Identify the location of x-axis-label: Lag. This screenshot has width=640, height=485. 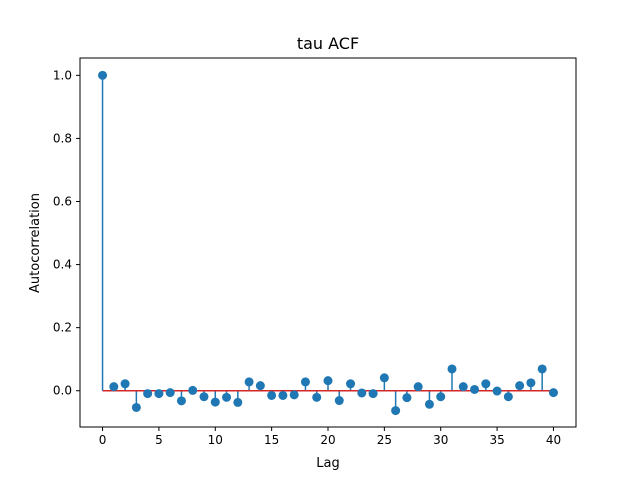
(327, 463).